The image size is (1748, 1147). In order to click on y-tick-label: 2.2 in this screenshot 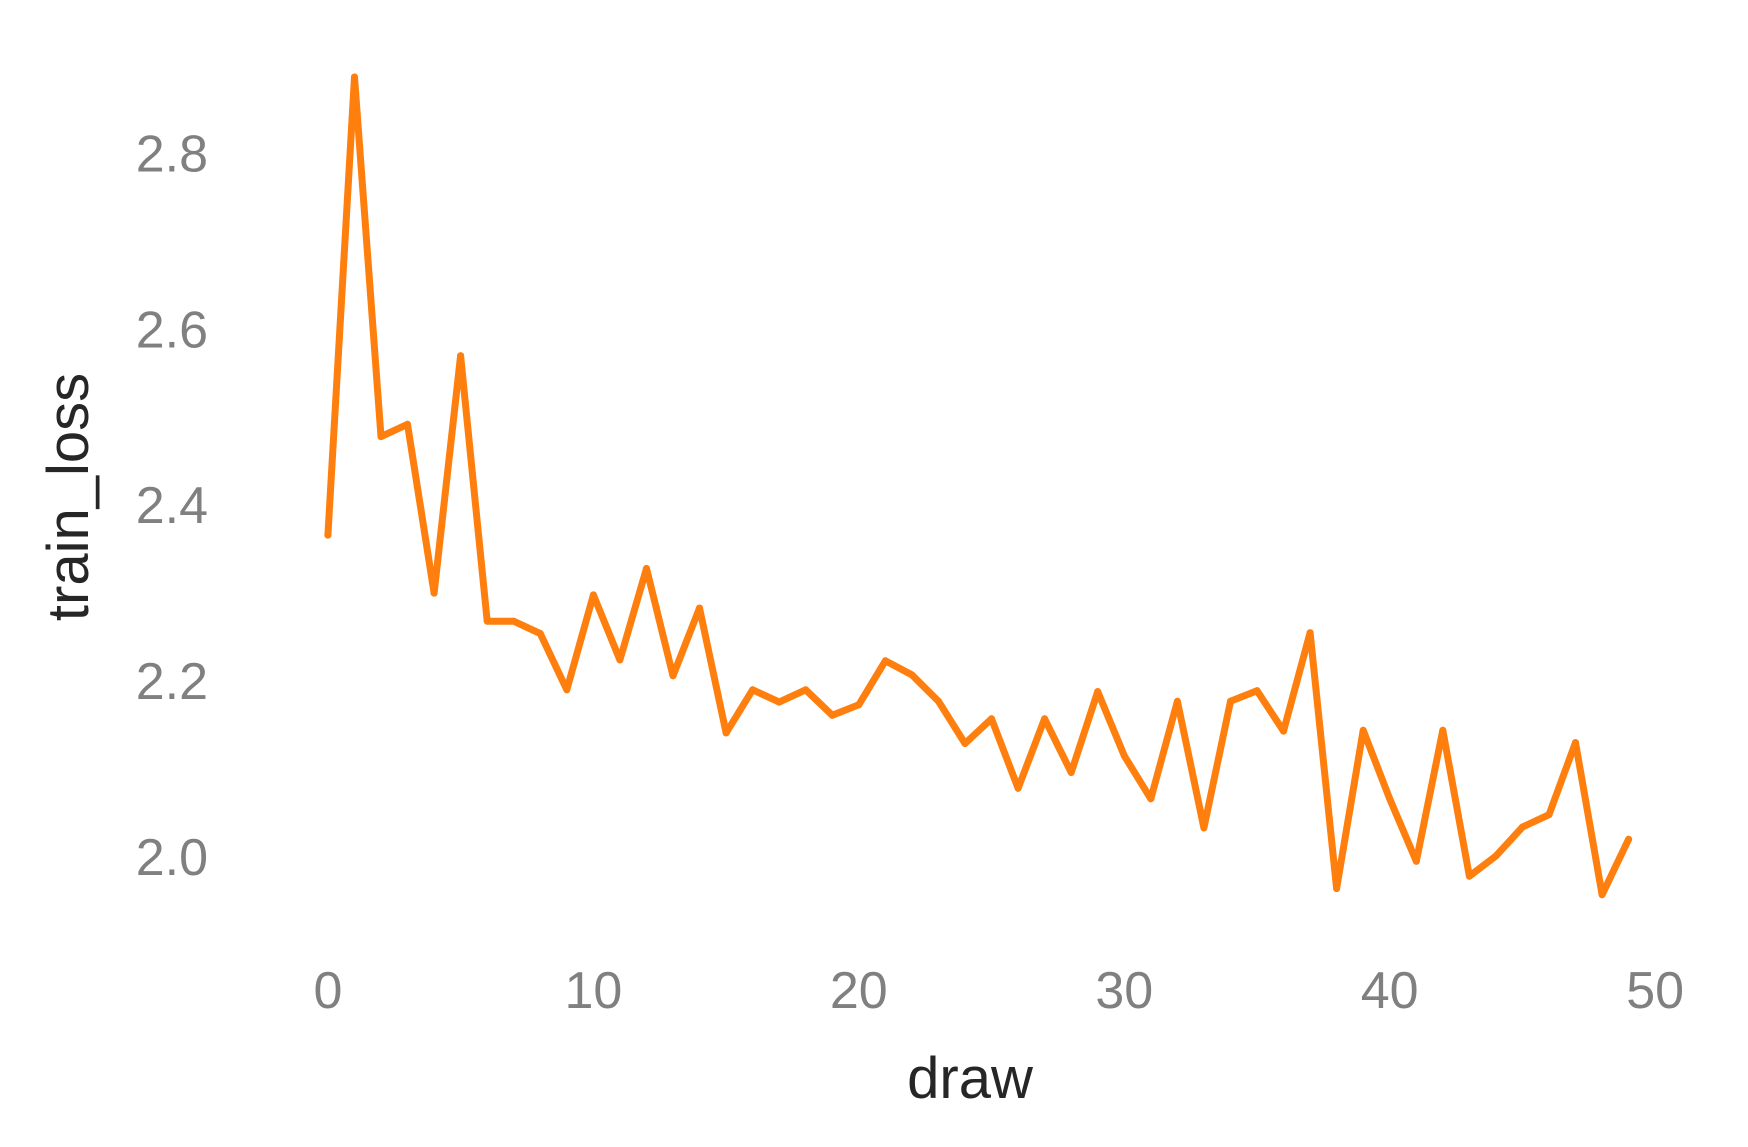, I will do `click(172, 682)`.